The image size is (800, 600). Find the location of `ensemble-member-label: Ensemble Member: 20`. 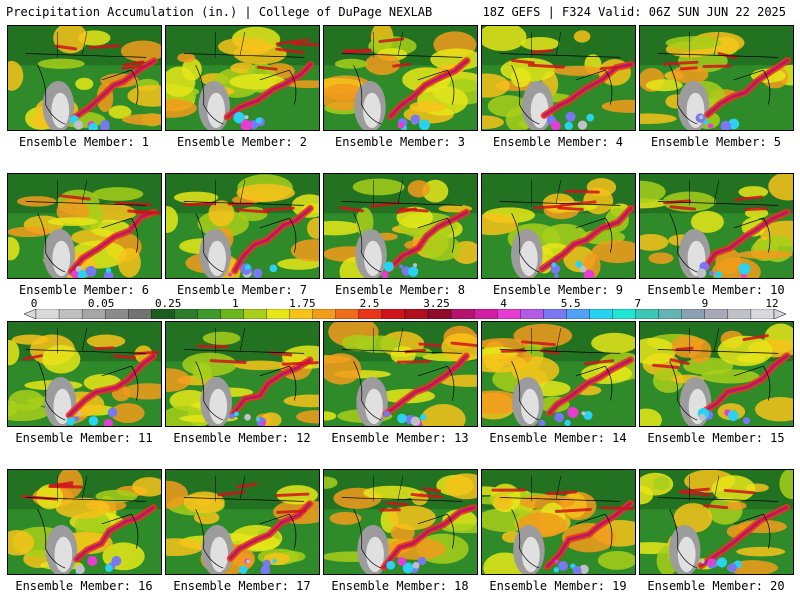

ensemble-member-label: Ensemble Member: 20 is located at coordinates (716, 586).